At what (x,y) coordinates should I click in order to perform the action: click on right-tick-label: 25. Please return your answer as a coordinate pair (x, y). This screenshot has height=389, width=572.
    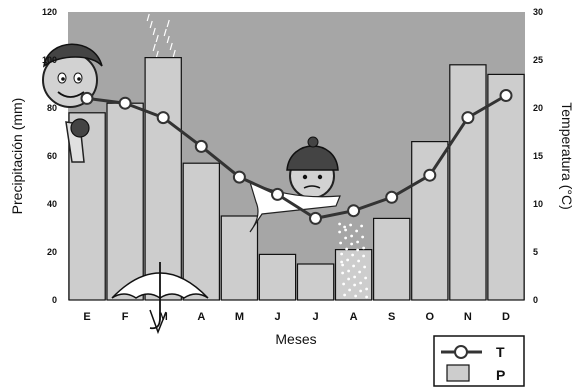
    Looking at the image, I should click on (538, 60).